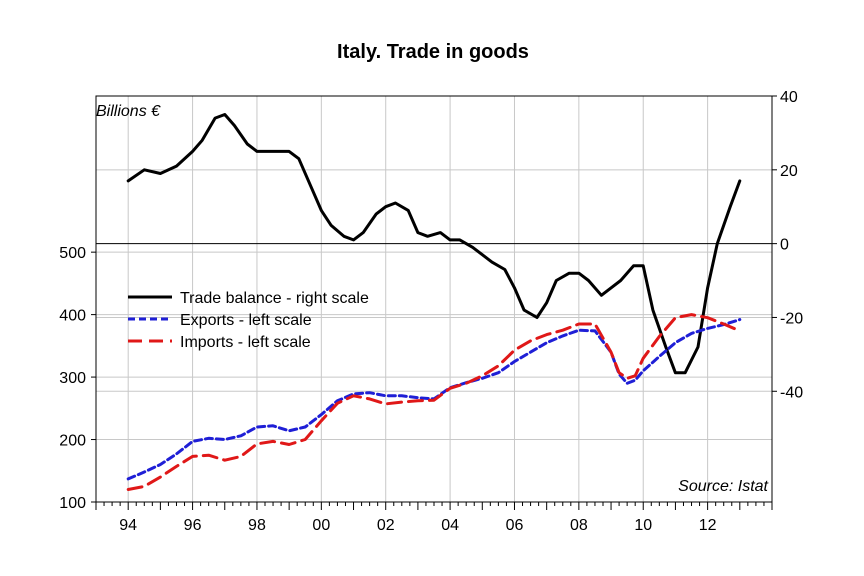  Describe the element at coordinates (784, 245) in the screenshot. I see `right-tick-label: 0` at that location.